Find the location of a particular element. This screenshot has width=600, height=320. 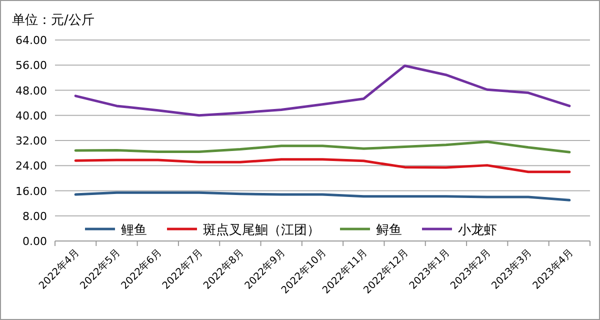

y-tick-label: 56.00 is located at coordinates (31, 65).